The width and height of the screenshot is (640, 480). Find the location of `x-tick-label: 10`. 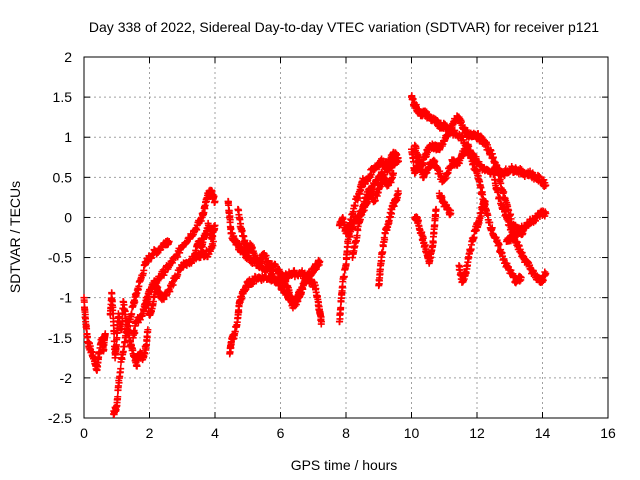

x-tick-label: 10 is located at coordinates (412, 433).